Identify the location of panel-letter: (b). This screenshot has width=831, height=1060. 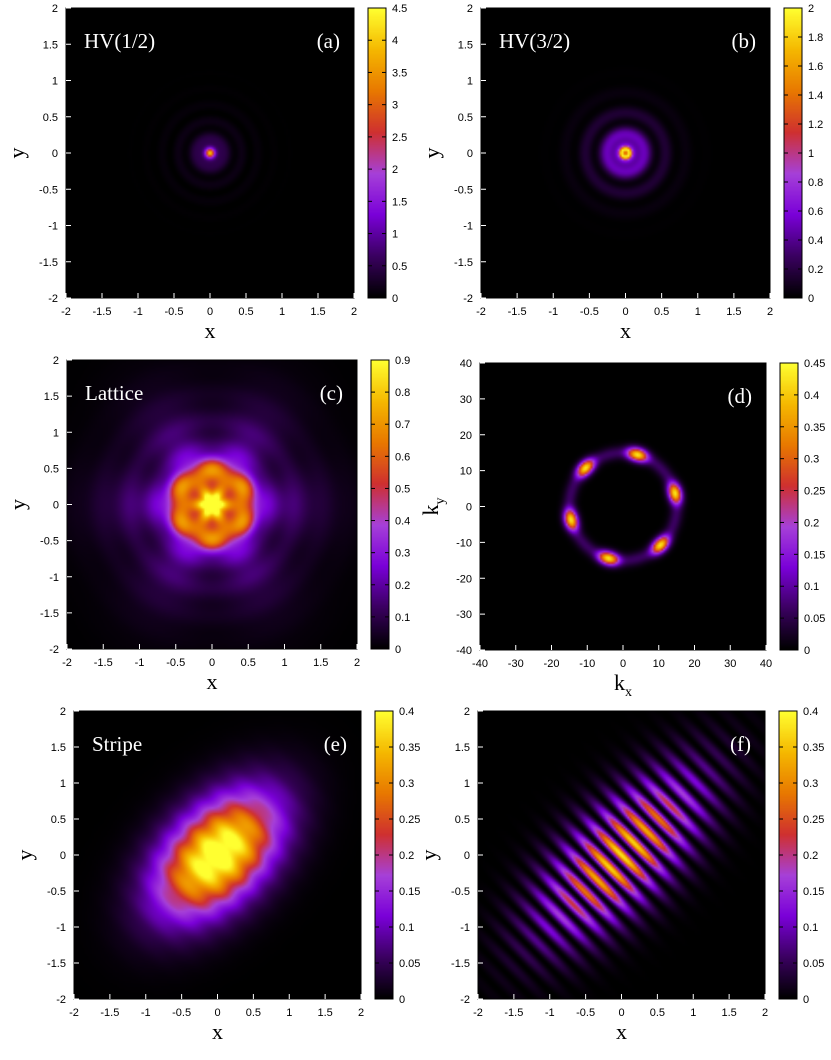
(744, 41).